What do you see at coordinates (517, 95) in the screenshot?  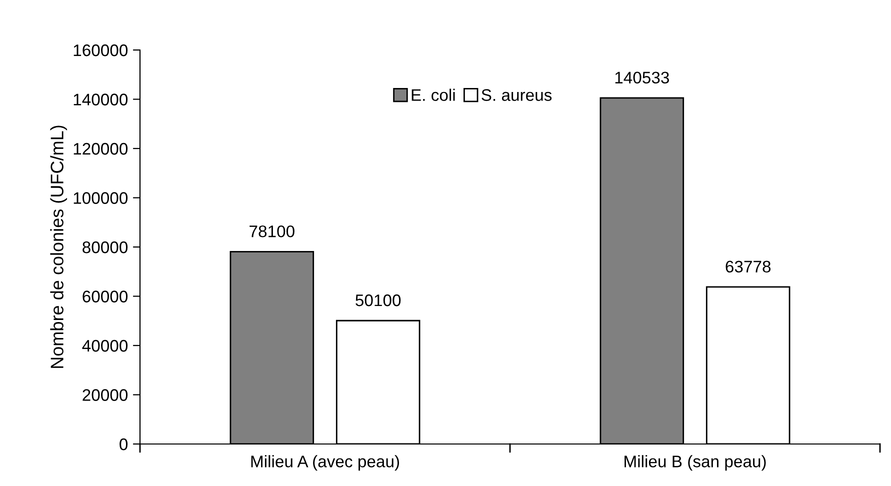 I see `legend-label: S. aureus` at bounding box center [517, 95].